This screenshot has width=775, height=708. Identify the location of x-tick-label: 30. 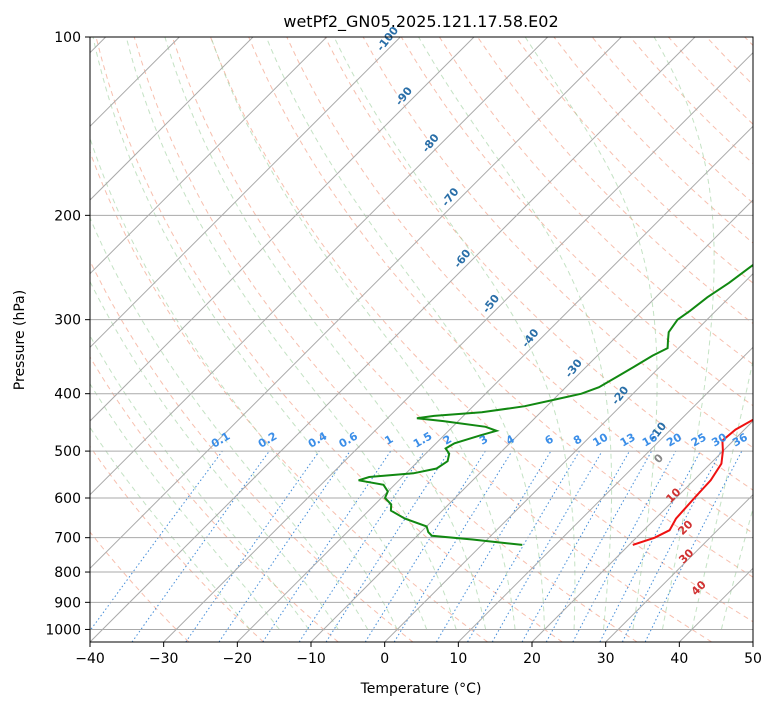
(606, 659).